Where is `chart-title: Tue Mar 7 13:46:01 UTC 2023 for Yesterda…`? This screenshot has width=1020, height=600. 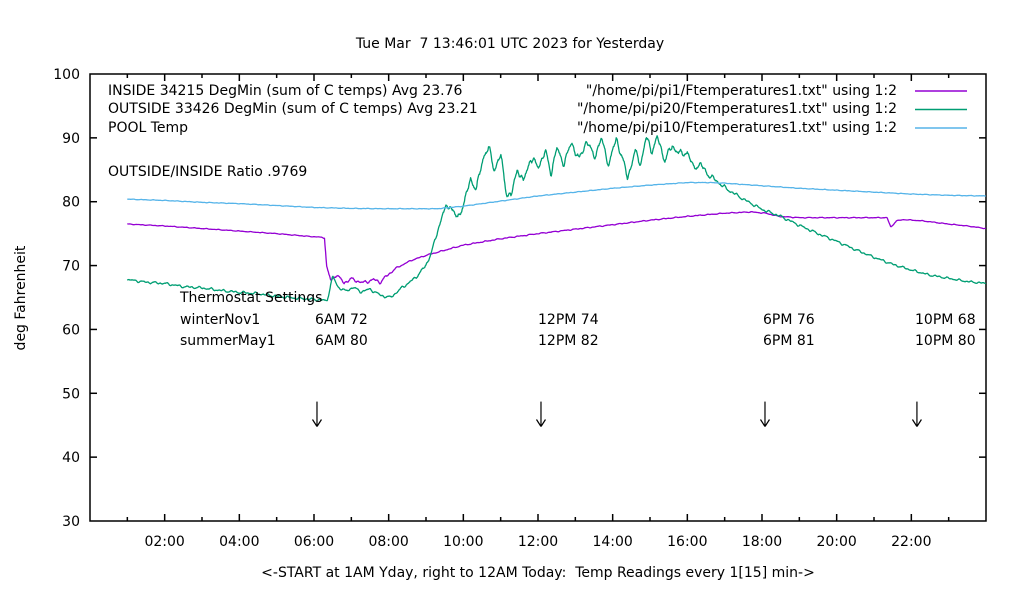 chart-title: Tue Mar 7 13:46:01 UTC 2023 for Yesterda… is located at coordinates (510, 44).